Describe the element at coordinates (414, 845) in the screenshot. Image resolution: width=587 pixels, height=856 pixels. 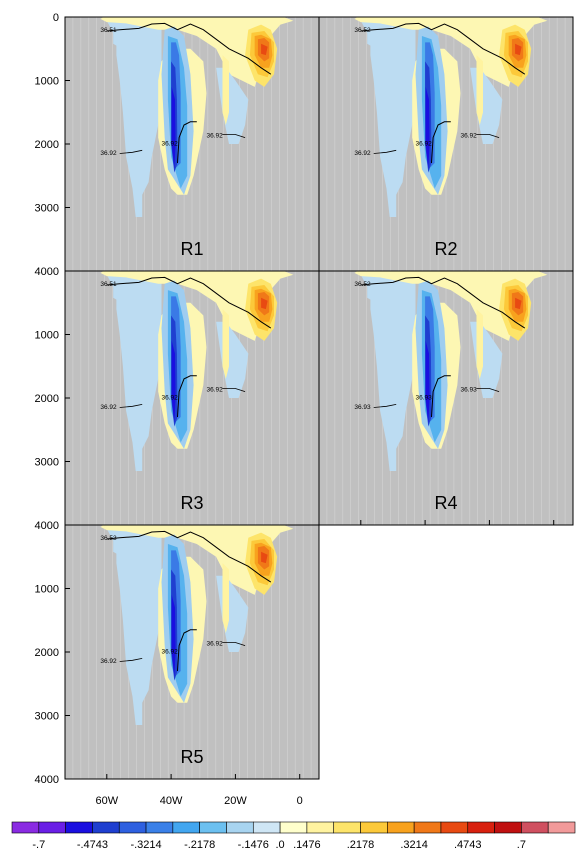
I see `colorbar-label: .3214` at that location.